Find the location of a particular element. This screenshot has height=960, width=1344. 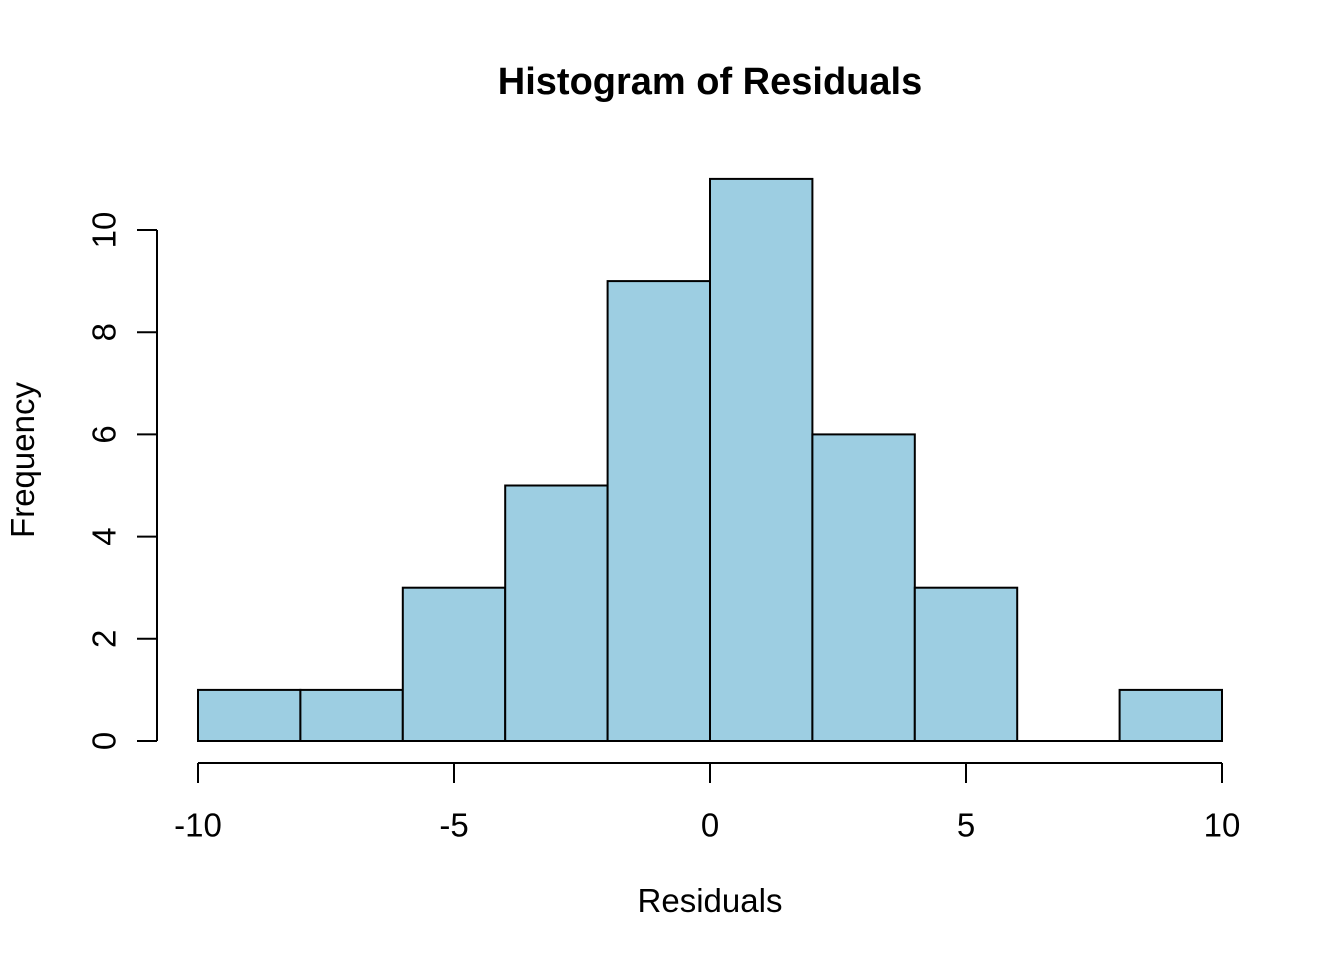

y-axis-title: Frequency is located at coordinates (22, 460).